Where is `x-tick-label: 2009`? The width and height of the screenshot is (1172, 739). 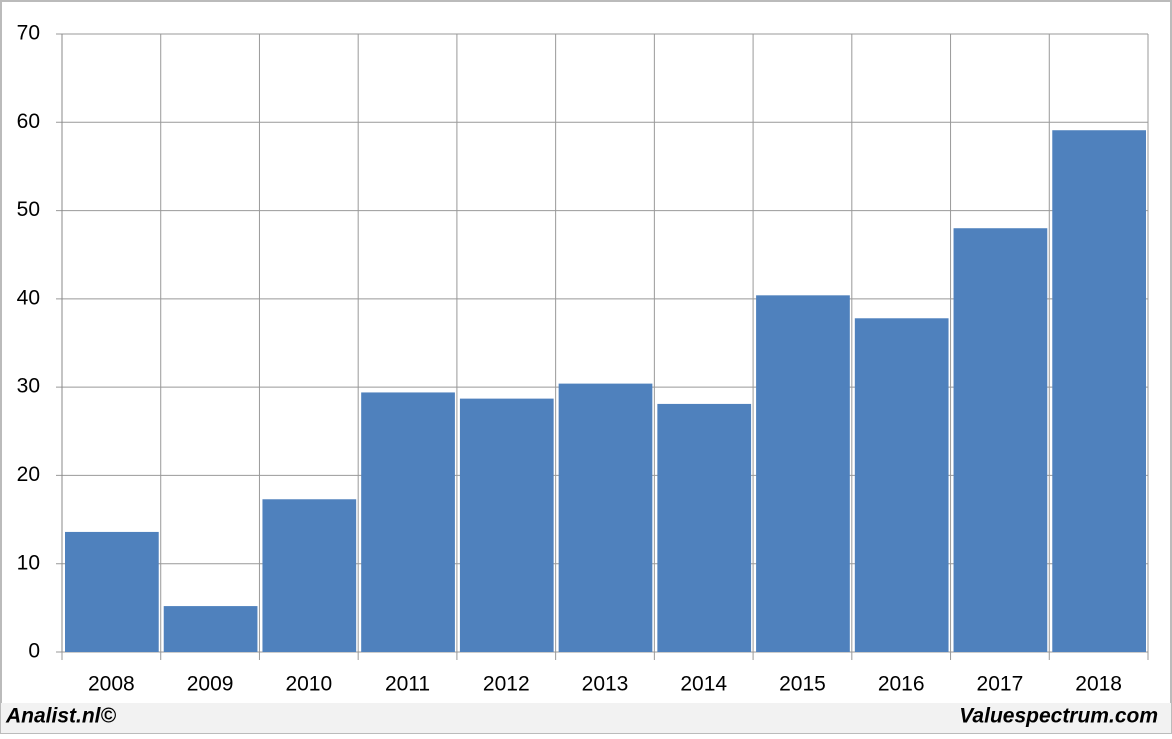
x-tick-label: 2009 is located at coordinates (210, 684).